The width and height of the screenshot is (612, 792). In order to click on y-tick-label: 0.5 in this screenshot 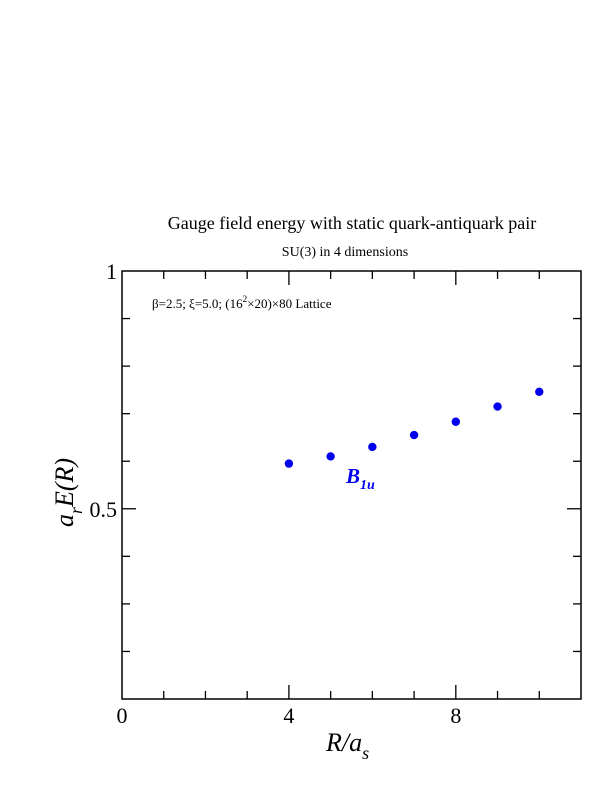, I will do `click(104, 509)`.